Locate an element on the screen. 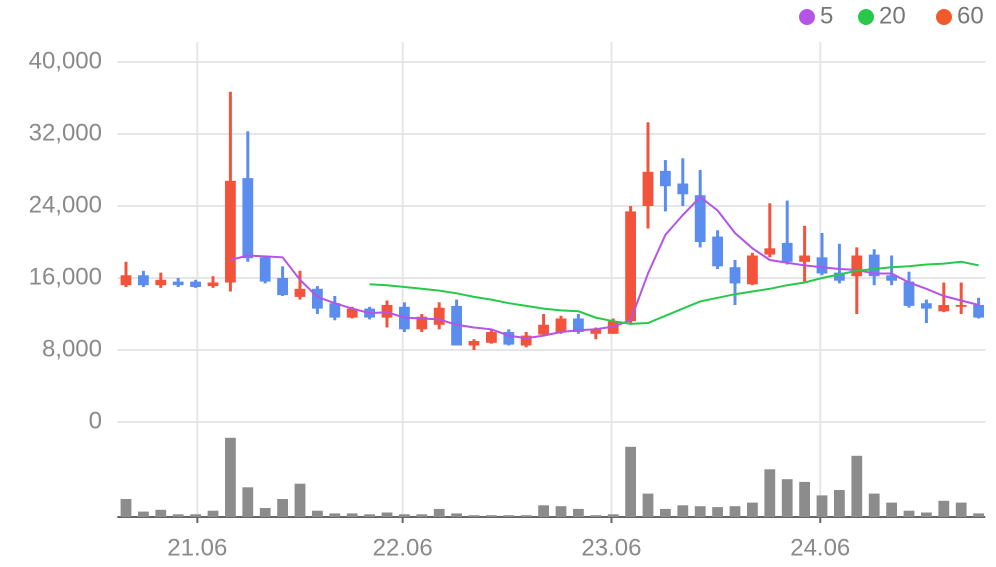 The width and height of the screenshot is (996, 567). x-tick-label: 21.06 is located at coordinates (197, 547).